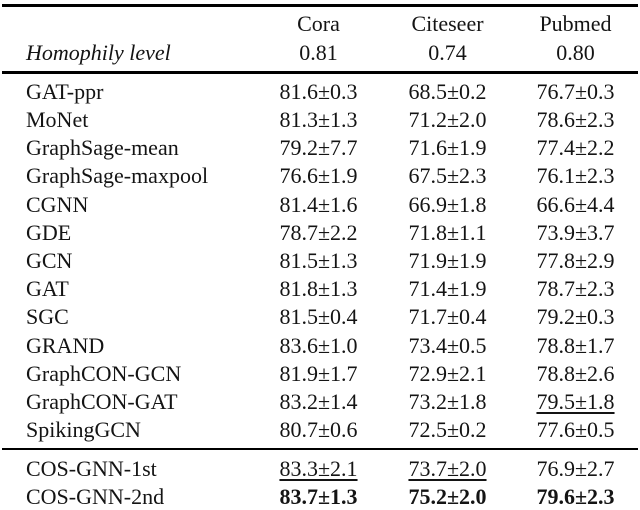  I want to click on score-cell: 81.6±0.3, so click(318, 91).